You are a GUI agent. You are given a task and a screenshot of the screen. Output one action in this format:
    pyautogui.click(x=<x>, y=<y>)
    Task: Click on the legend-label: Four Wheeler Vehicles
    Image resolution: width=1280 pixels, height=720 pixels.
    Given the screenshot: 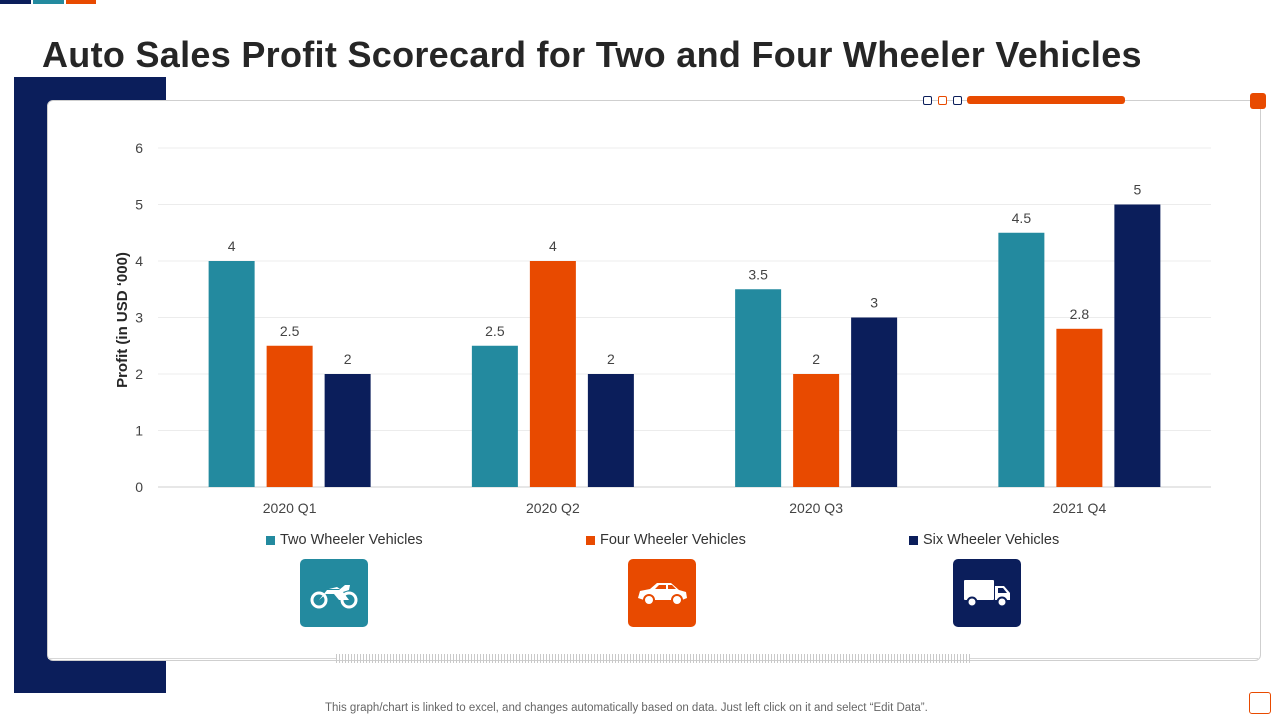 What is the action you would take?
    pyautogui.click(x=673, y=540)
    